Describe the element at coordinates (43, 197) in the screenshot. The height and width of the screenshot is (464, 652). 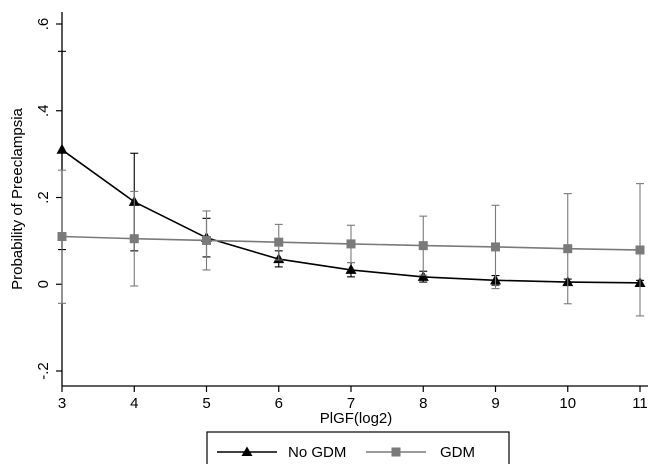
I see `y-tick-label: .2` at that location.